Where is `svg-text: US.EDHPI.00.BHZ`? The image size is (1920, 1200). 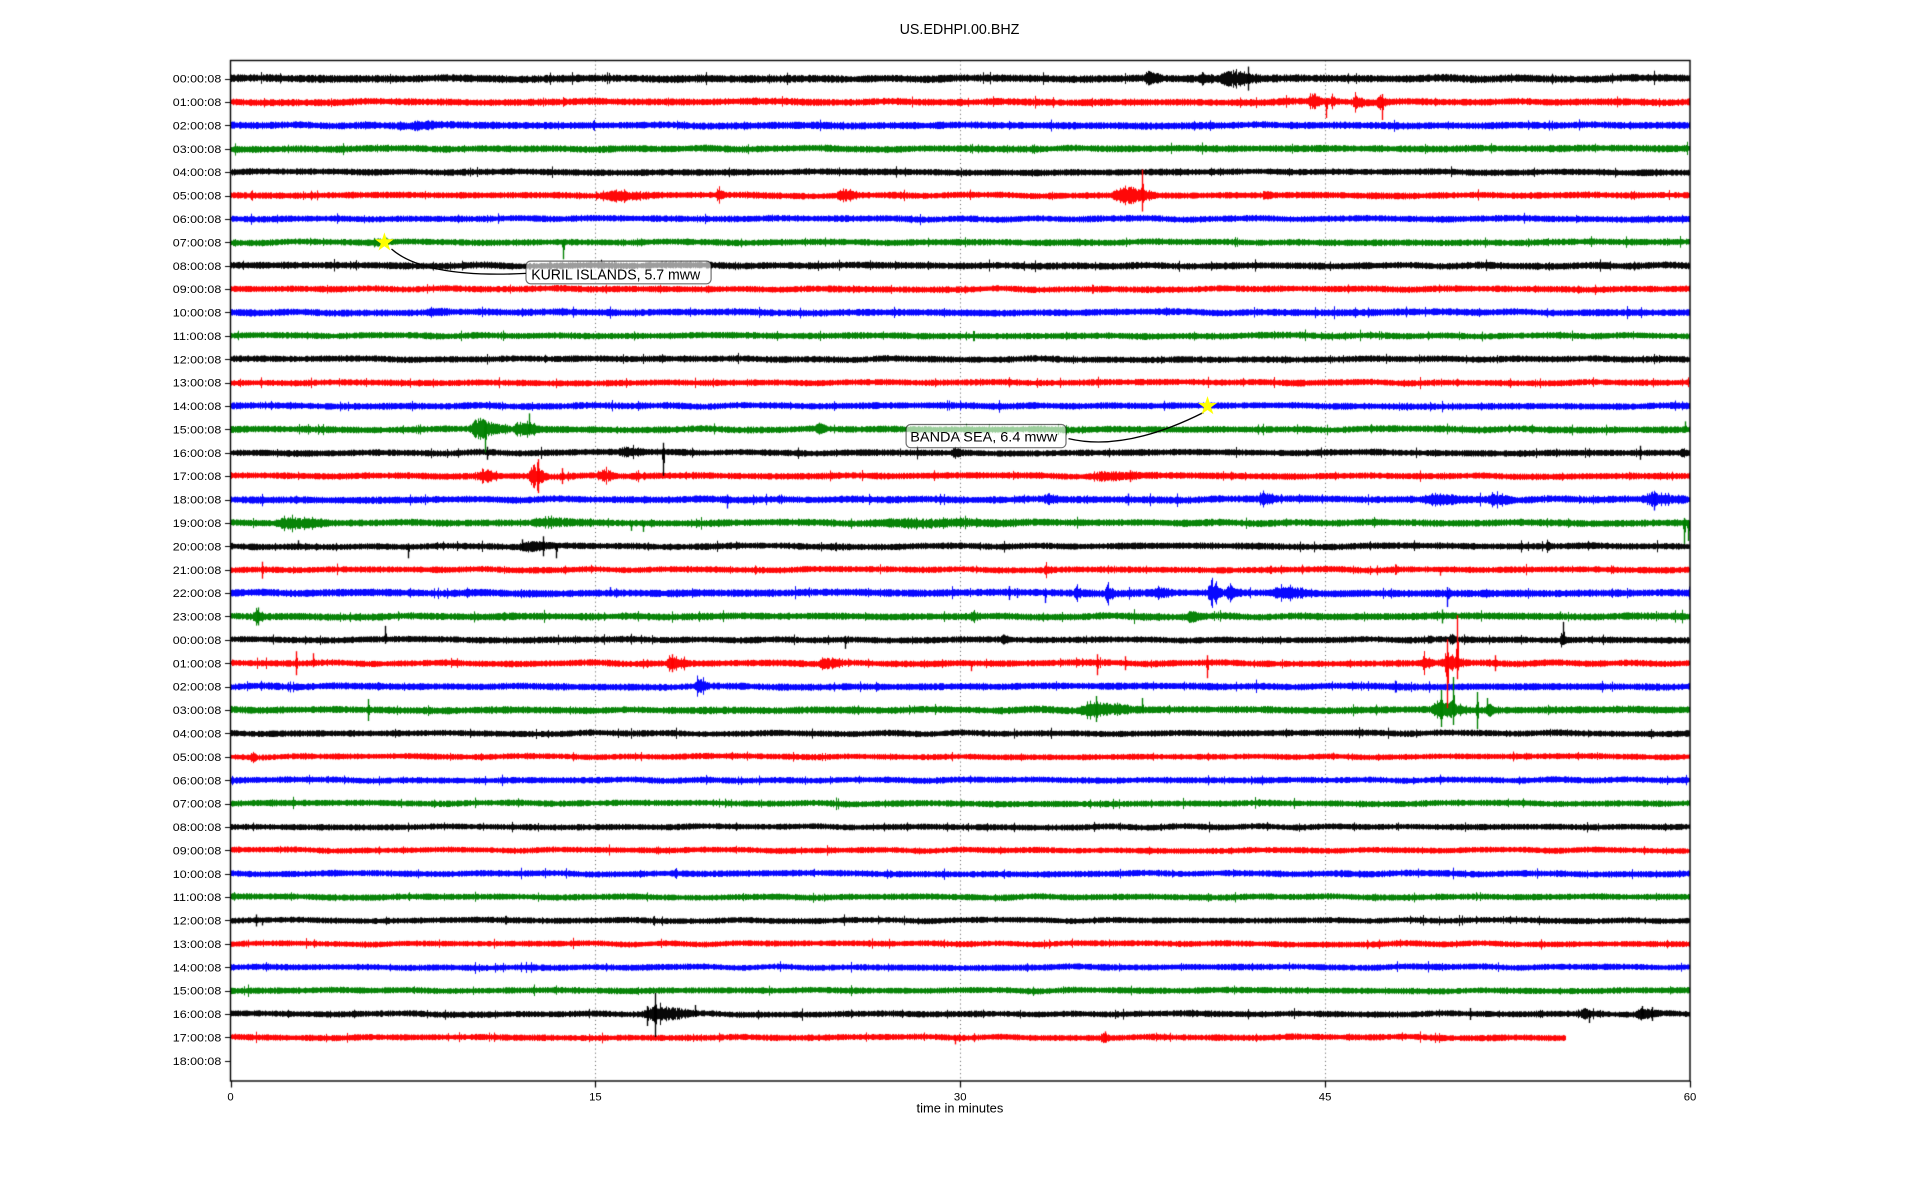
svg-text: US.EDHPI.00.BHZ is located at coordinates (960, 30).